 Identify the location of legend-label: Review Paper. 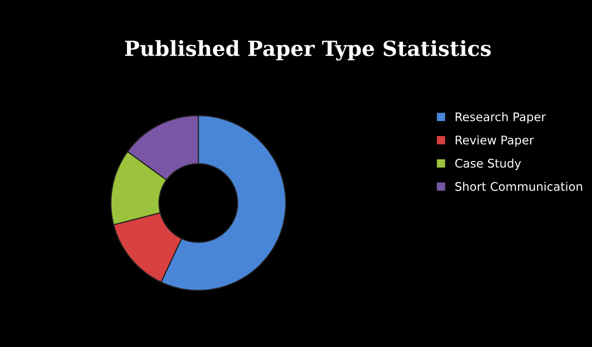
(495, 141).